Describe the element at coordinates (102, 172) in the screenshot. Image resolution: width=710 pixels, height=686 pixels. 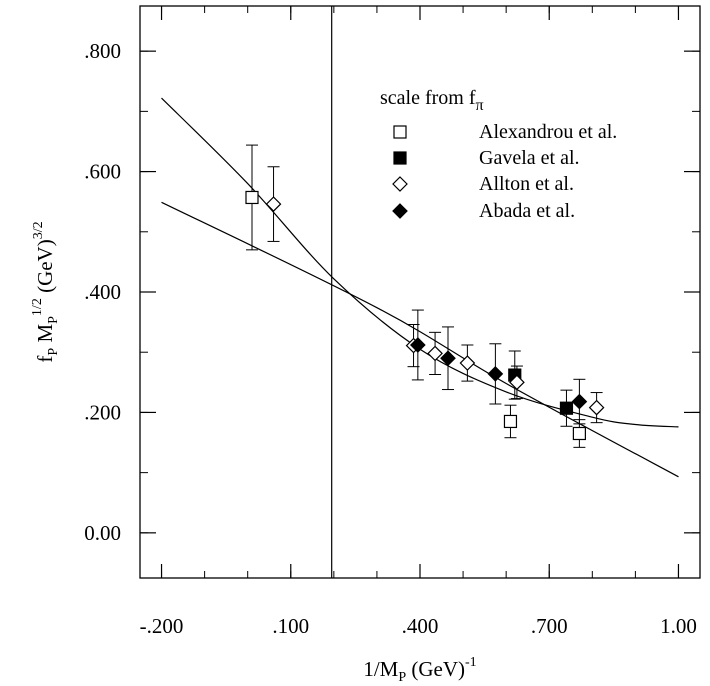
I see `y-tick-label: .600` at that location.